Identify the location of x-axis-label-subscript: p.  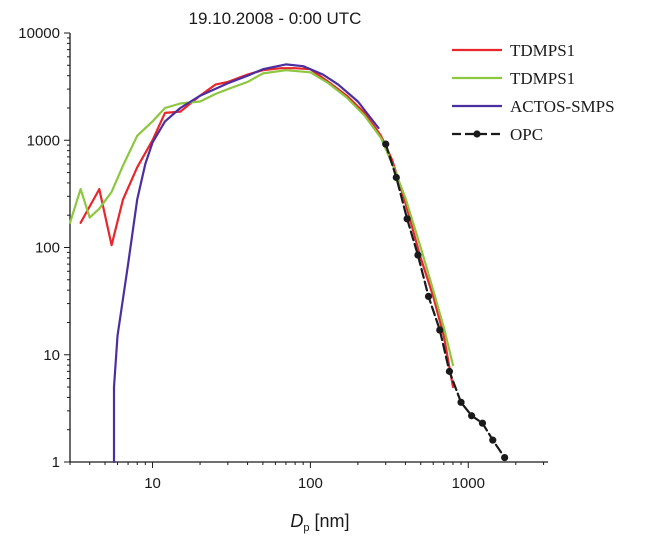
(306, 528).